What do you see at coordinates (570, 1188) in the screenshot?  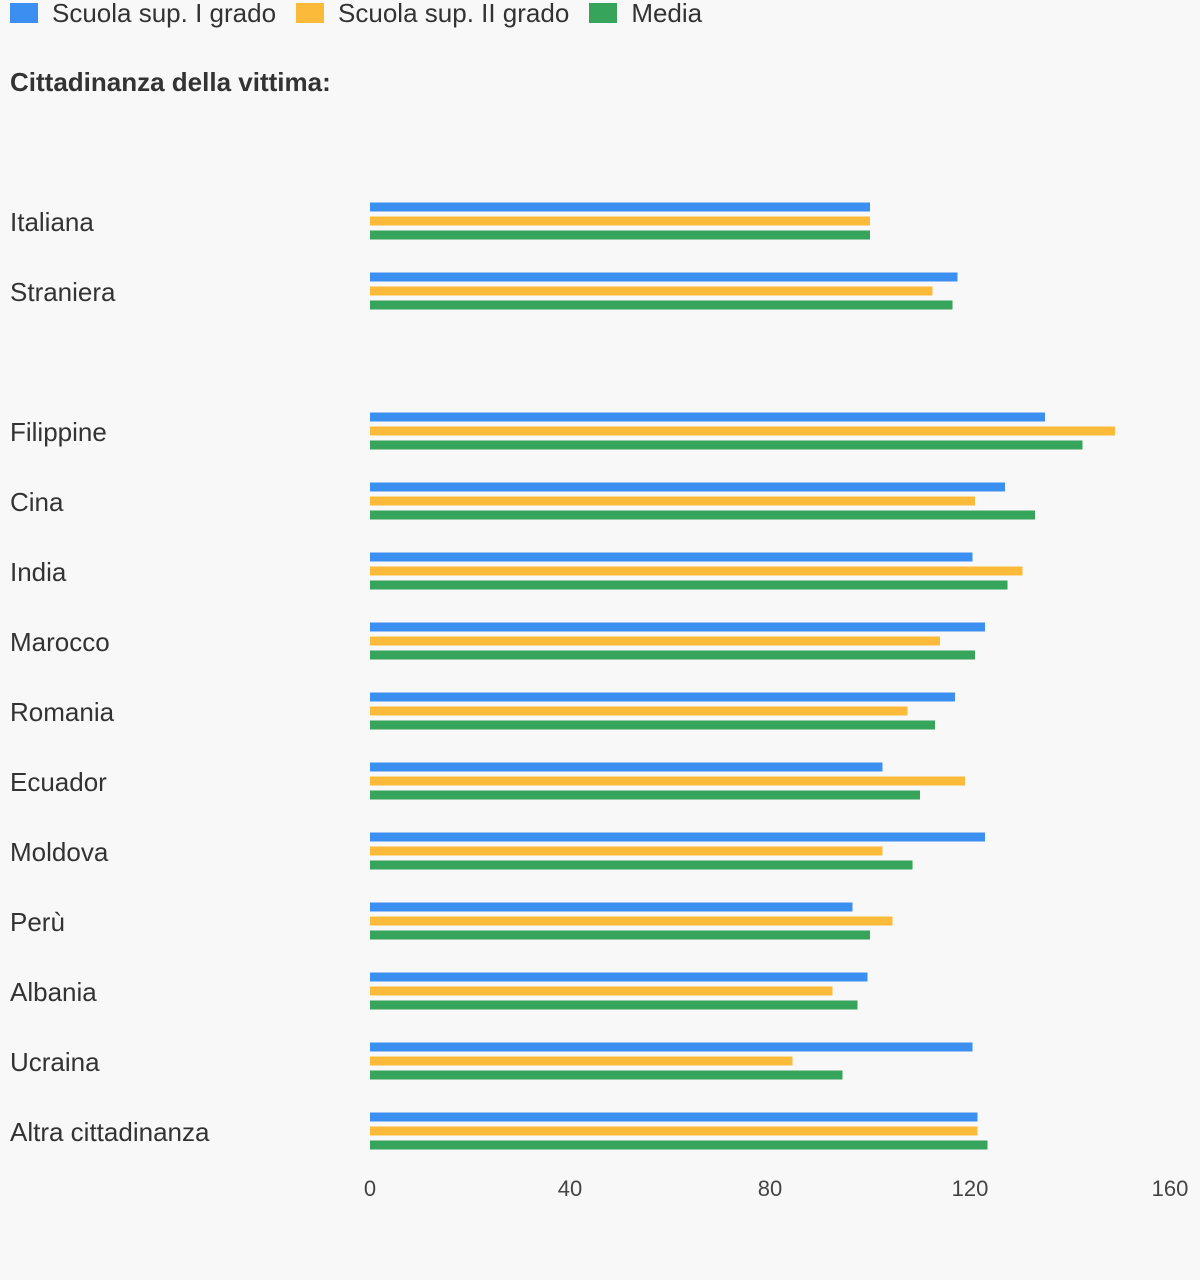 I see `x-tick-label: 40` at bounding box center [570, 1188].